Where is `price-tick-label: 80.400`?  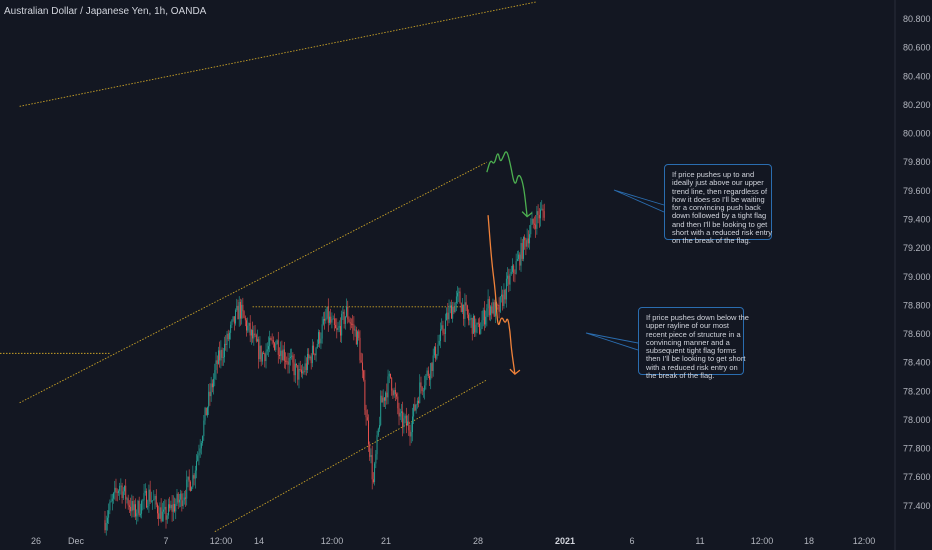
price-tick-label: 80.400 is located at coordinates (917, 76).